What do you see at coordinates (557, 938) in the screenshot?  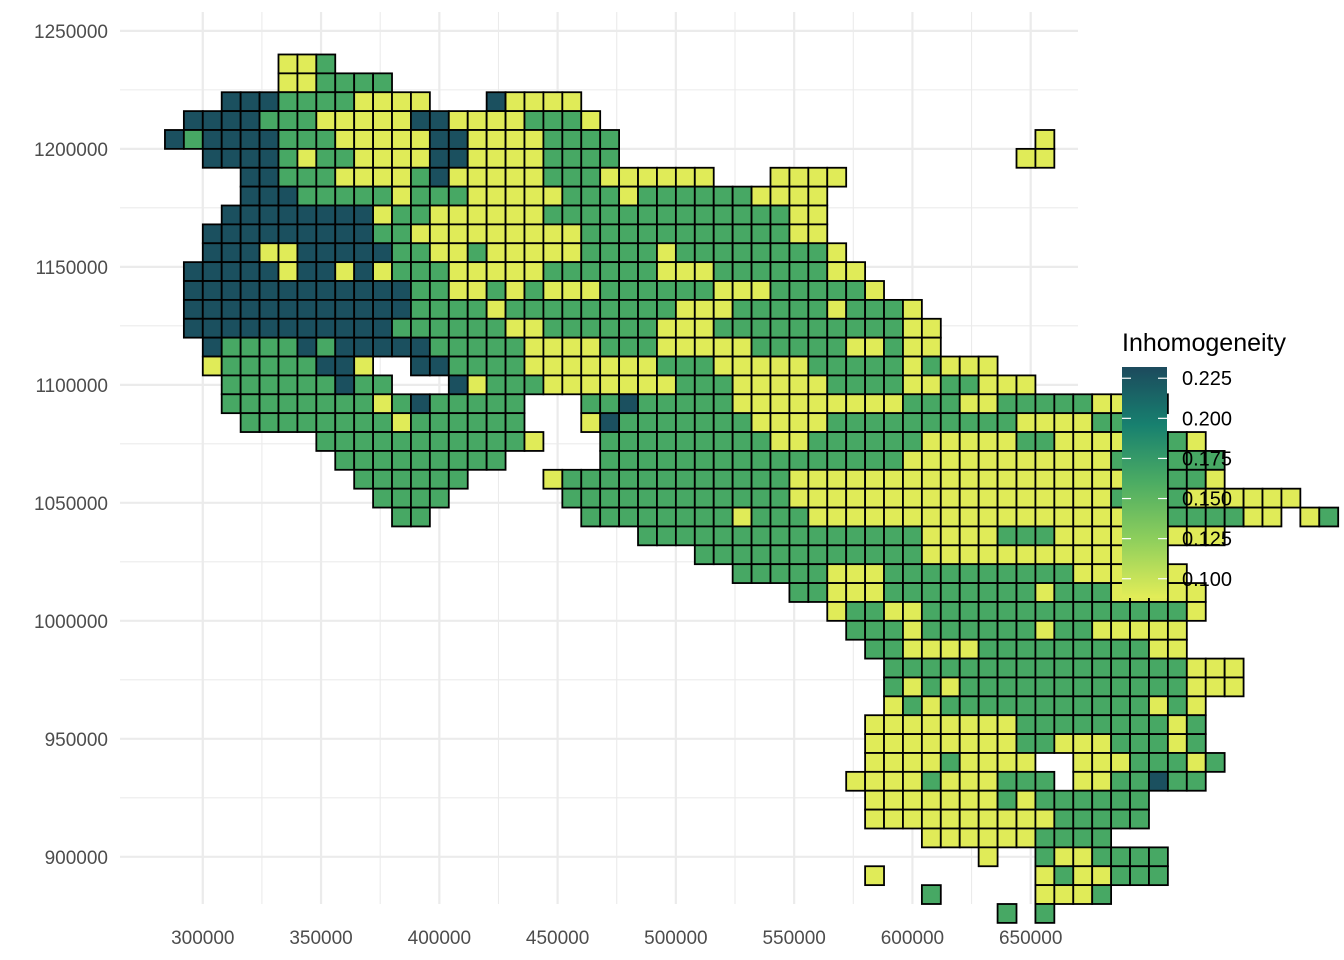 I see `x-tick-label: 450000` at bounding box center [557, 938].